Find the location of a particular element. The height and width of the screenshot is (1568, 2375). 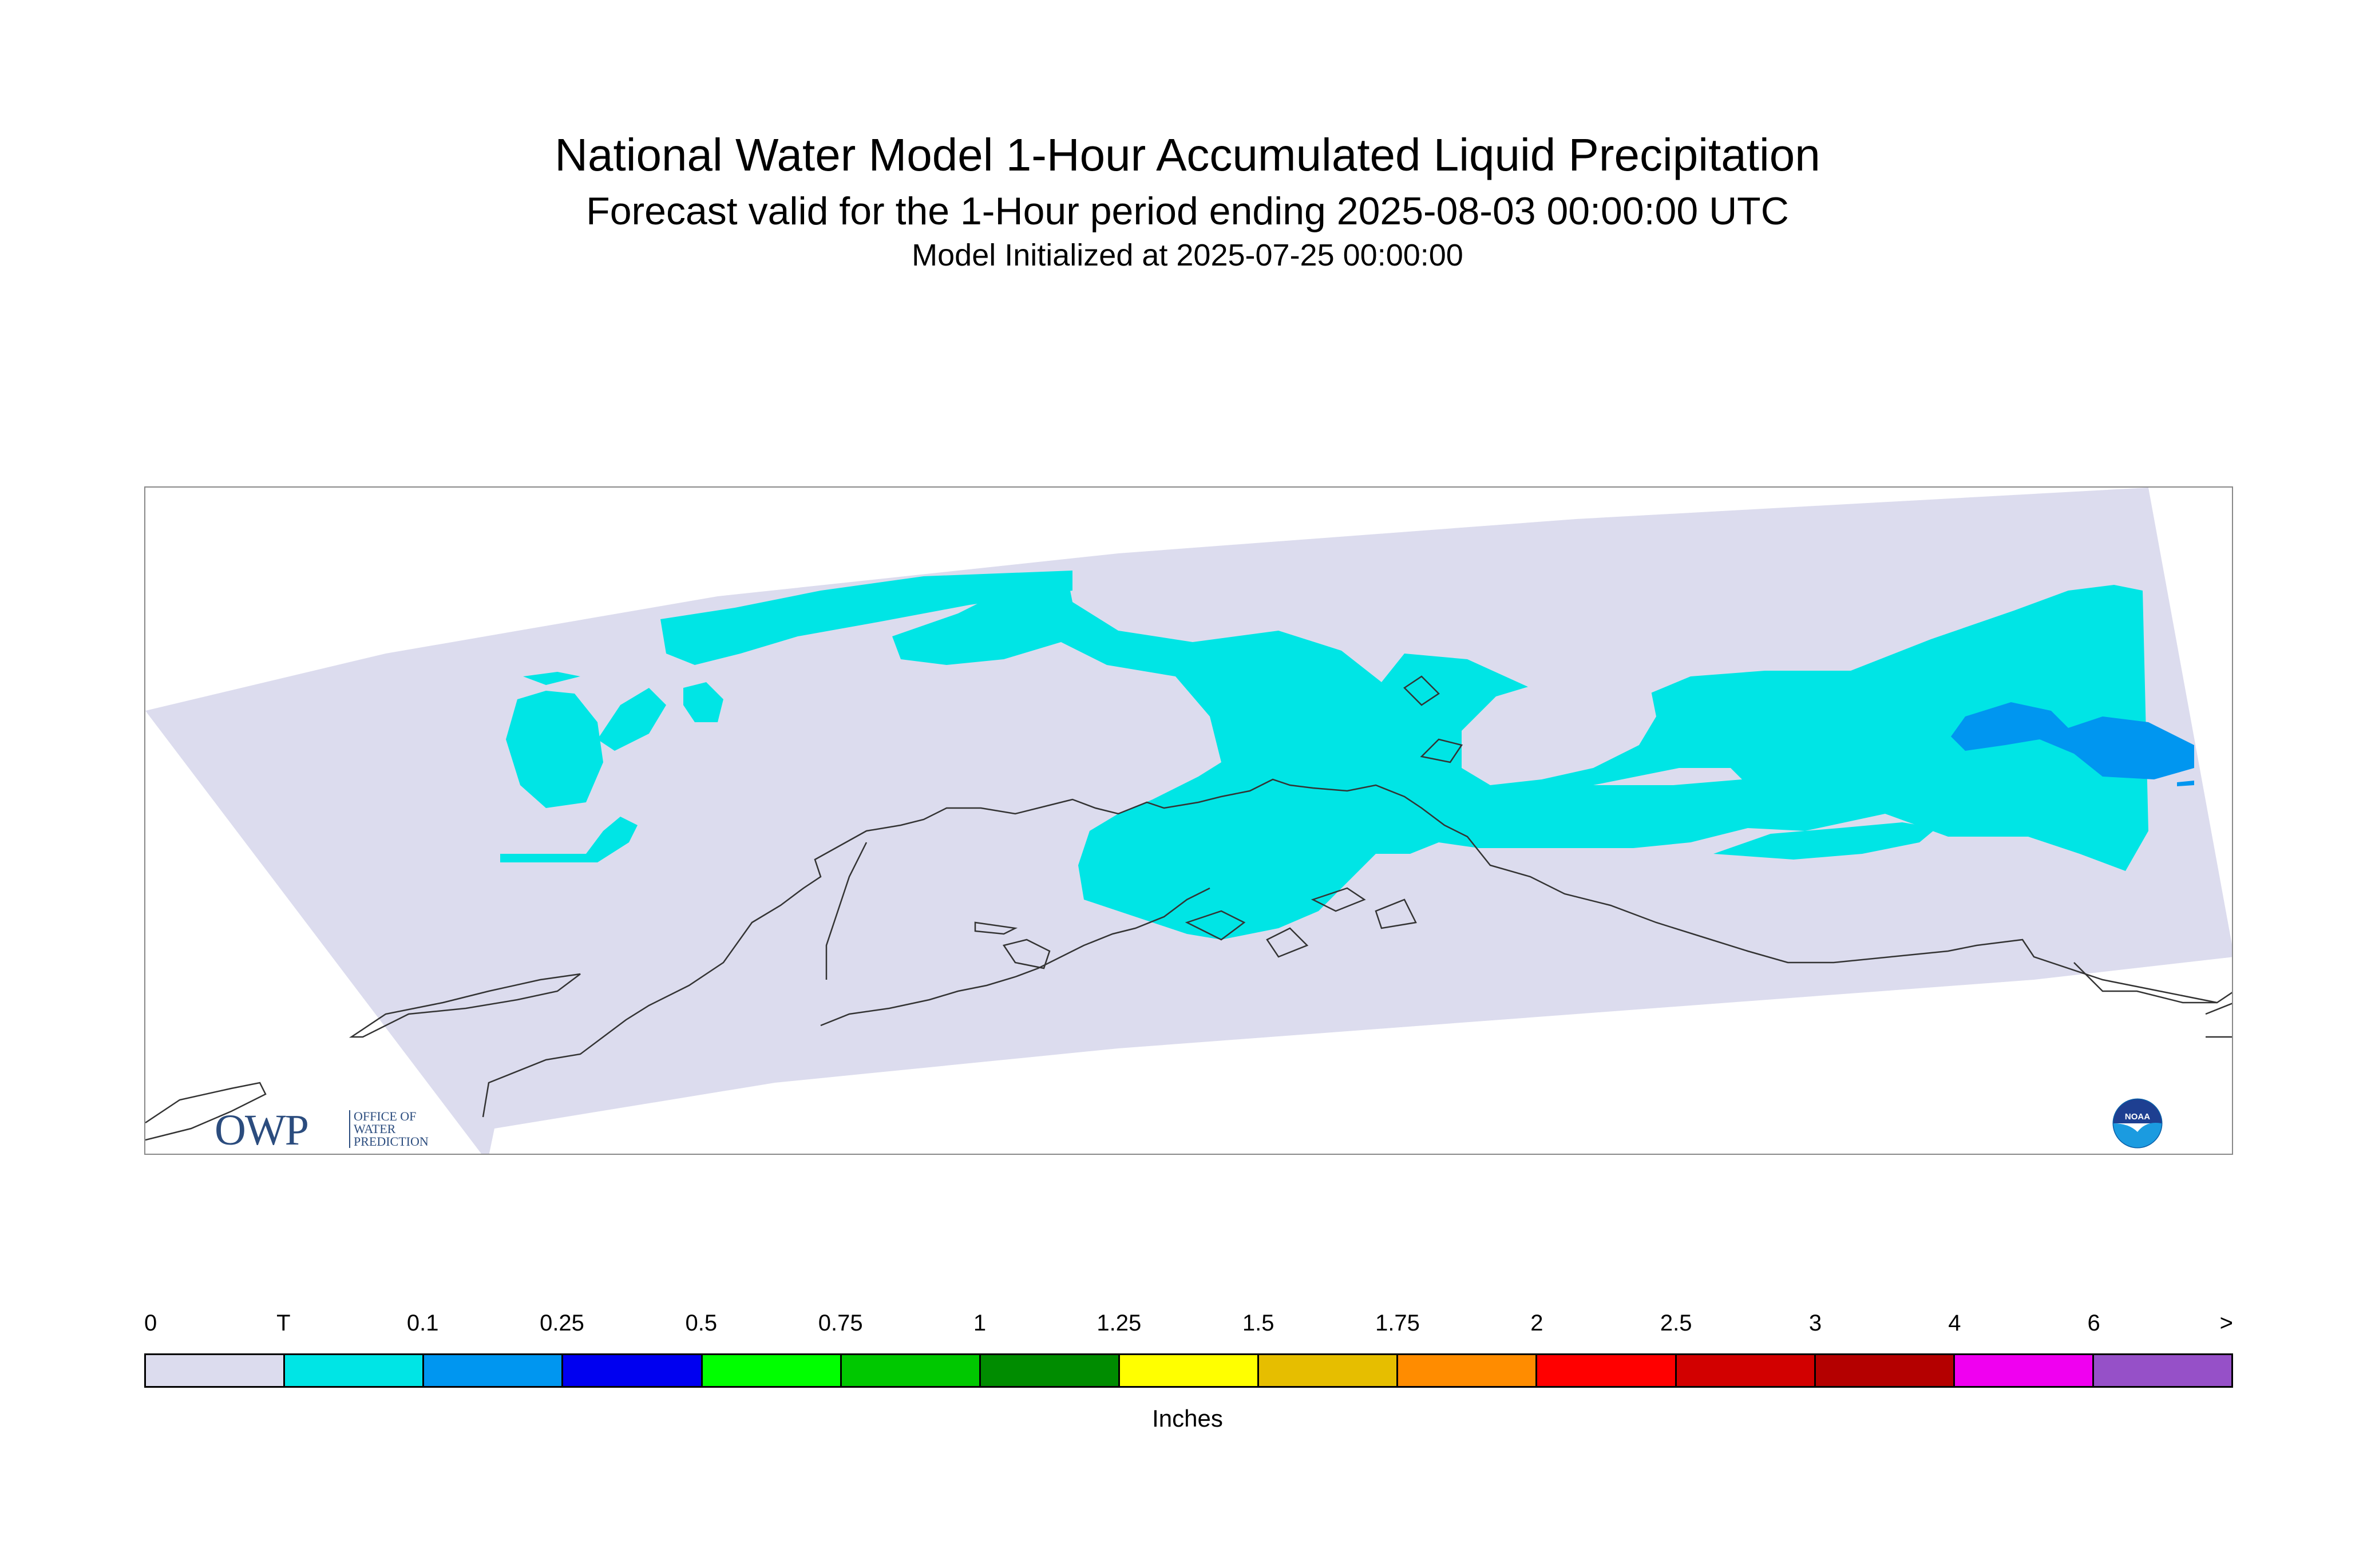

legend-tick-label: 1.25 is located at coordinates (1119, 1323).